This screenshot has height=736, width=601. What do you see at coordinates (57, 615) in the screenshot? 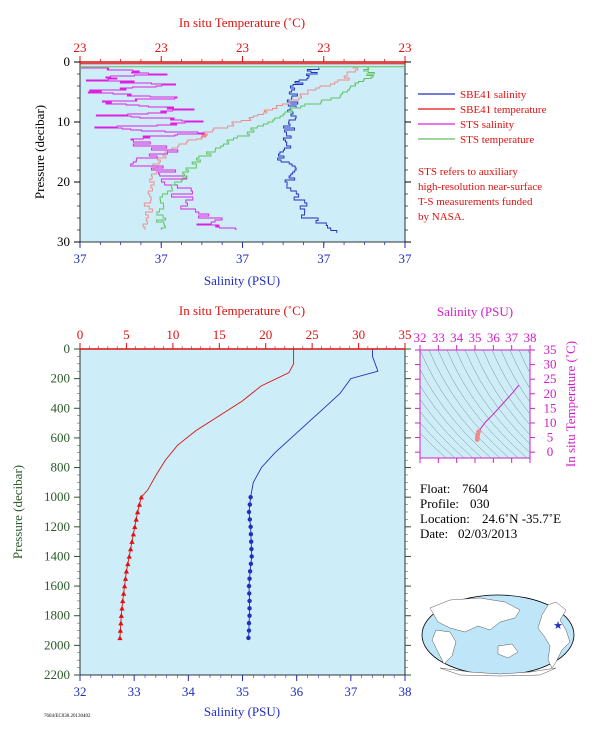
I see `main-y-tick-label: 1800` at bounding box center [57, 615].